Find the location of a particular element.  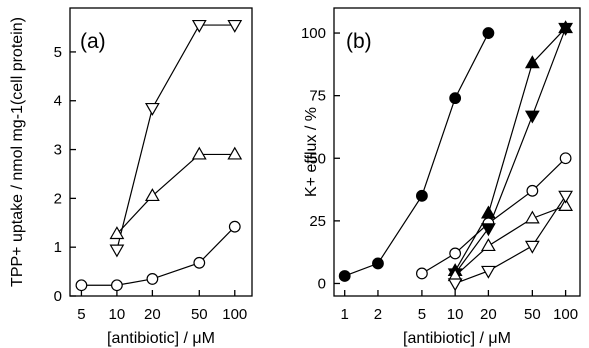

y-tick-label: 100 is located at coordinates (313, 33).